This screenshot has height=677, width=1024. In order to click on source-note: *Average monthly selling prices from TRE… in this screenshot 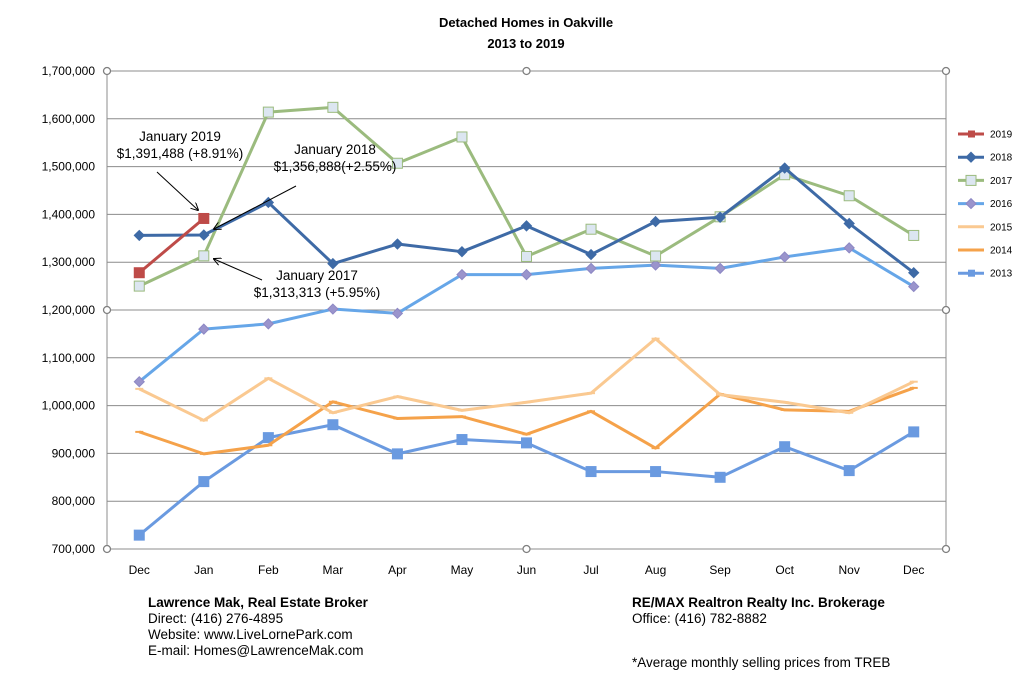, I will do `click(761, 662)`.